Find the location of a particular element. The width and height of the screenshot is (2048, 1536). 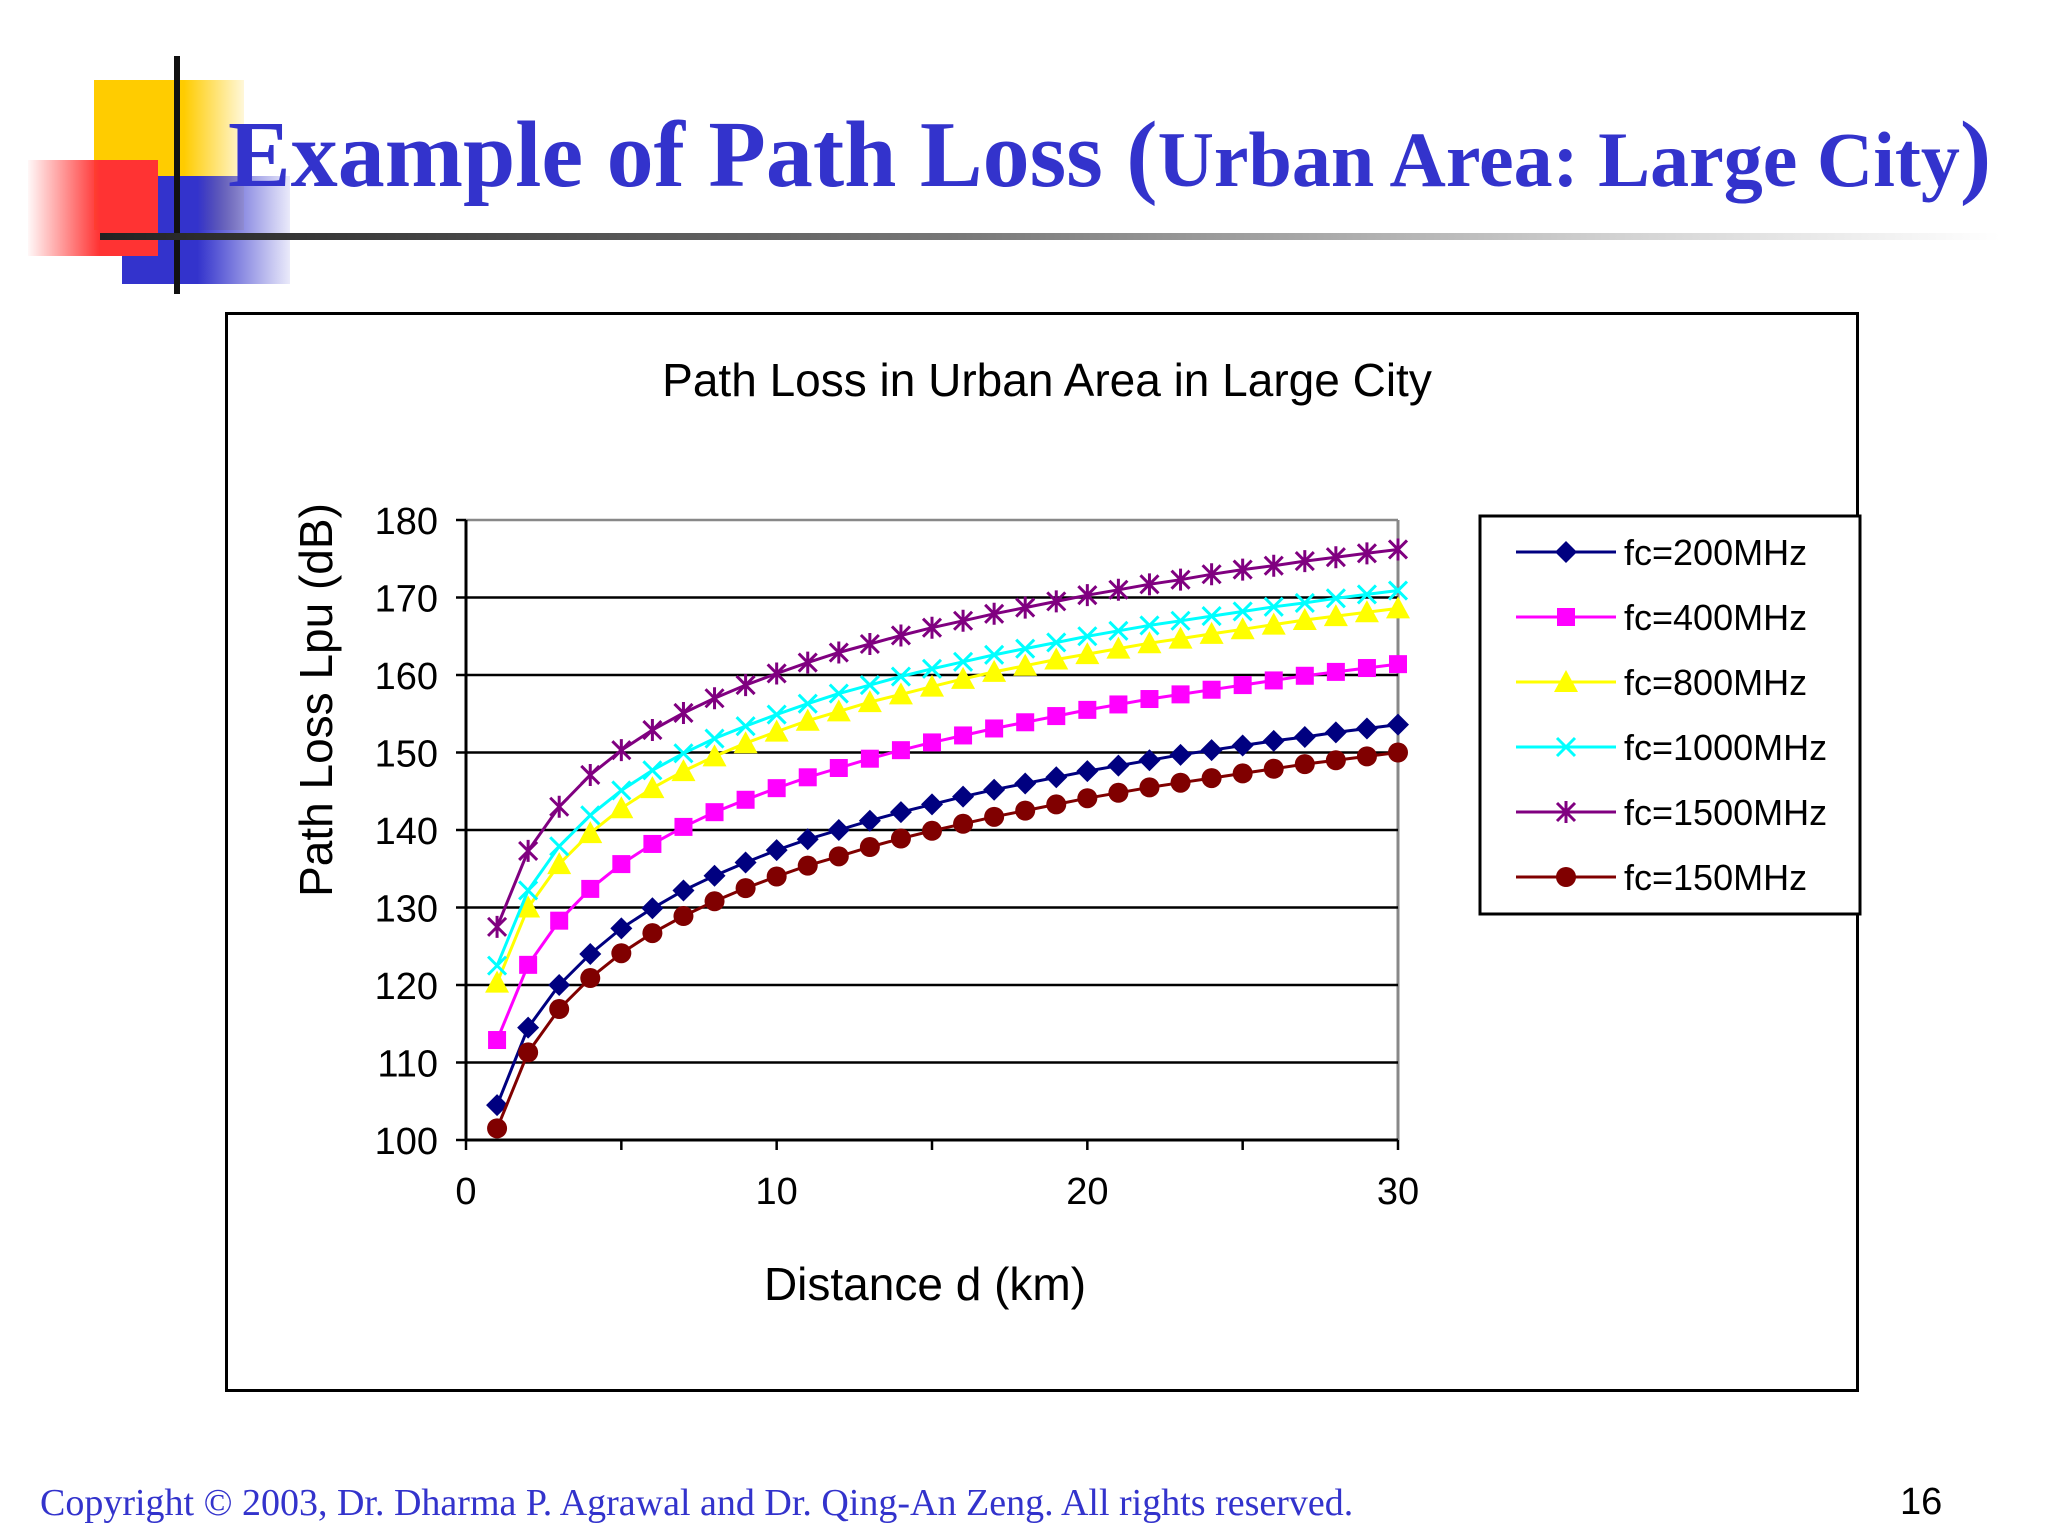

legend-item-0: fc=200MHz is located at coordinates (1661, 552).